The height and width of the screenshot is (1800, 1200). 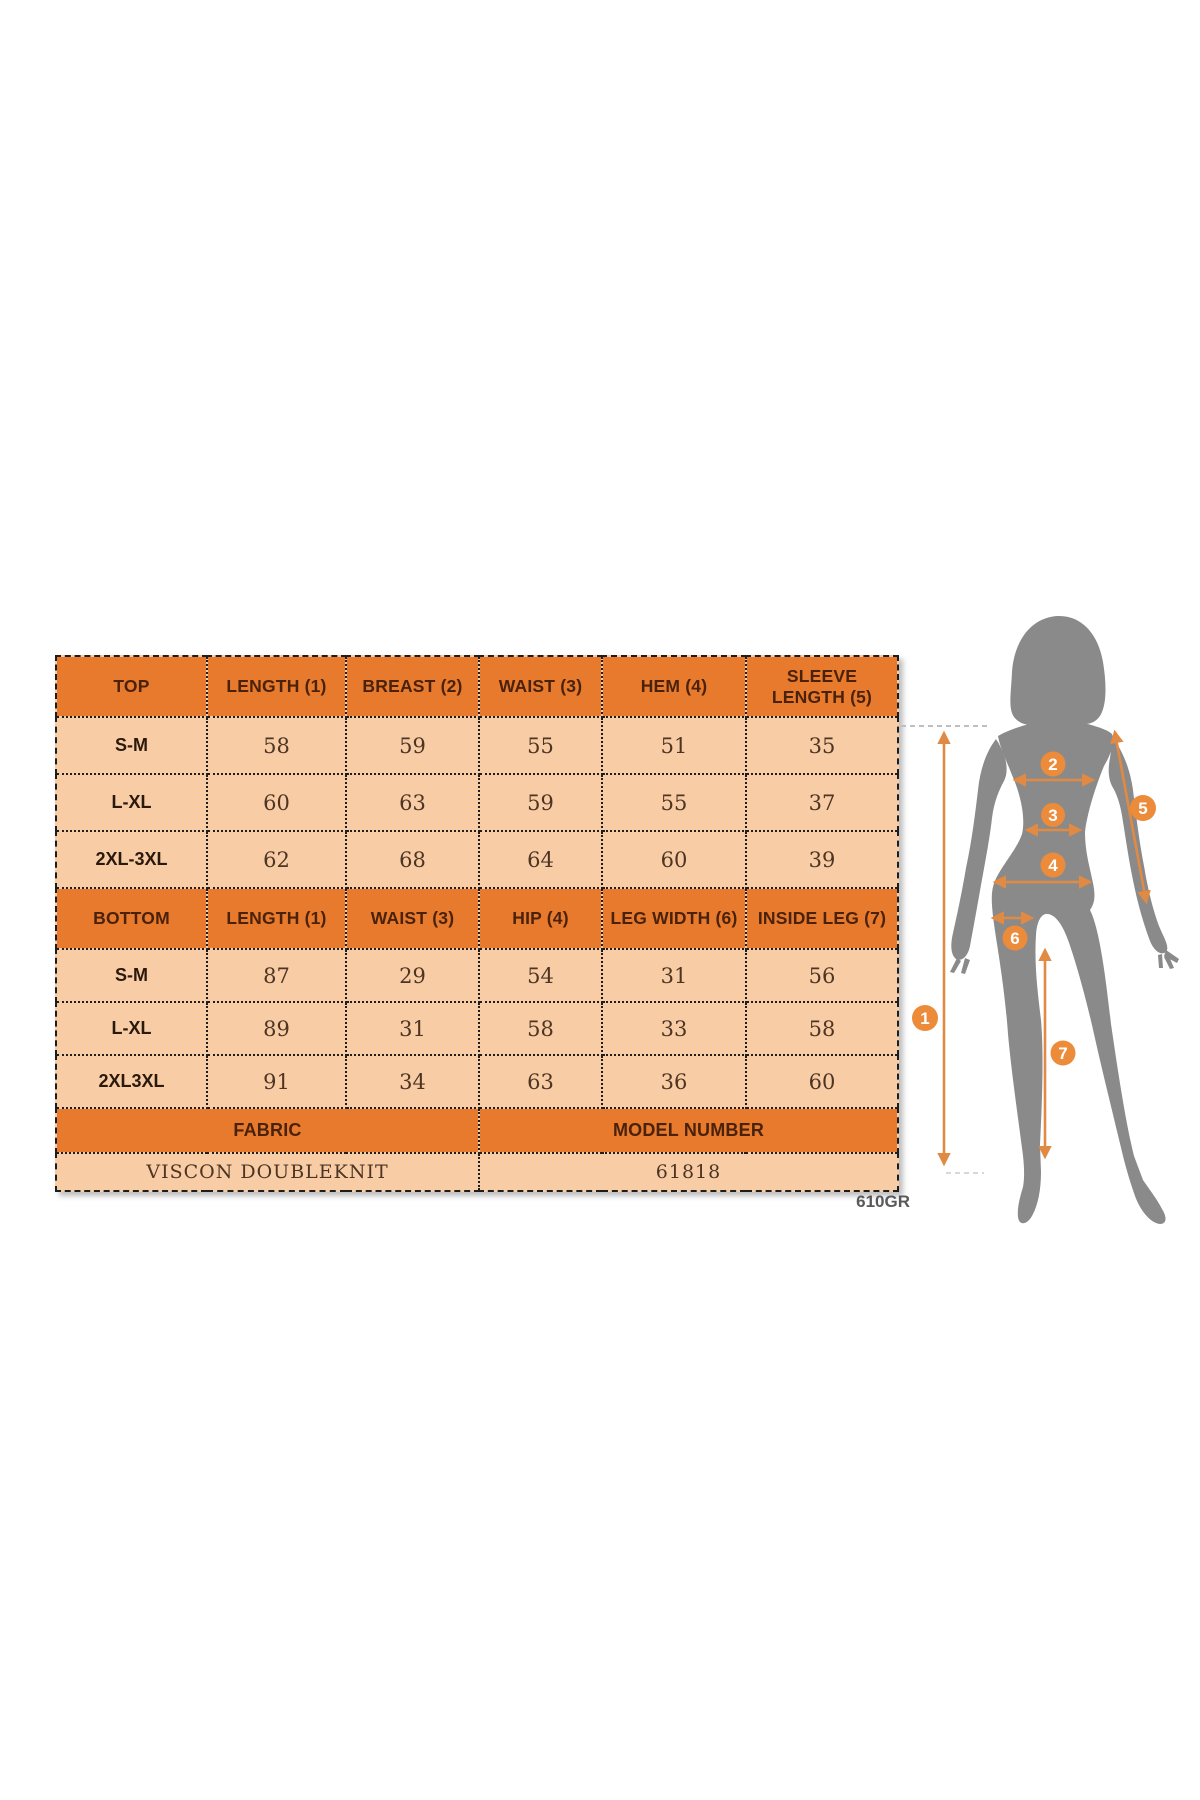 I want to click on marker-4-circle, so click(x=1053, y=865).